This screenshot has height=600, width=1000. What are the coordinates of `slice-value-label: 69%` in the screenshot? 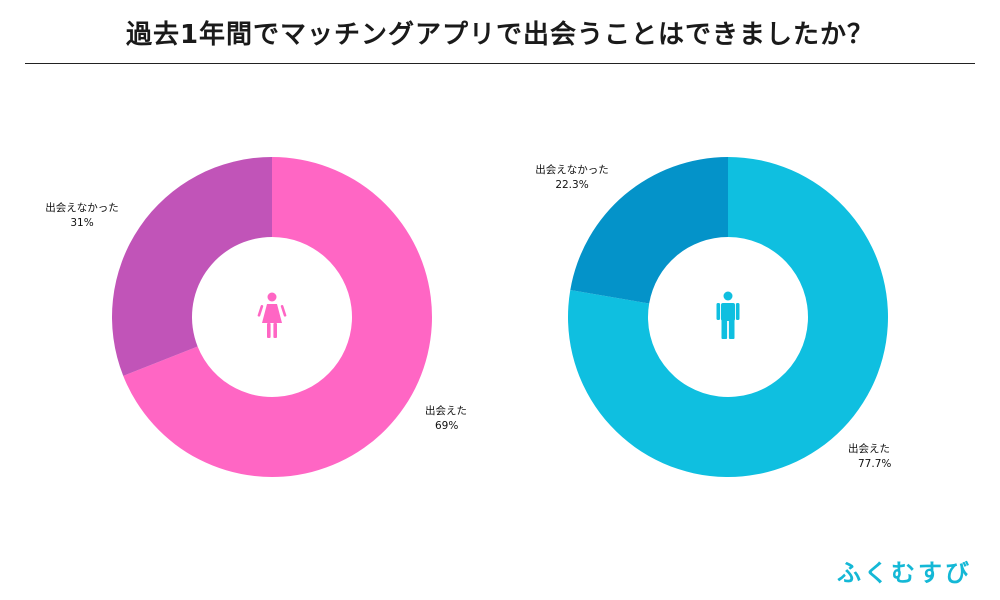 It's located at (446, 426).